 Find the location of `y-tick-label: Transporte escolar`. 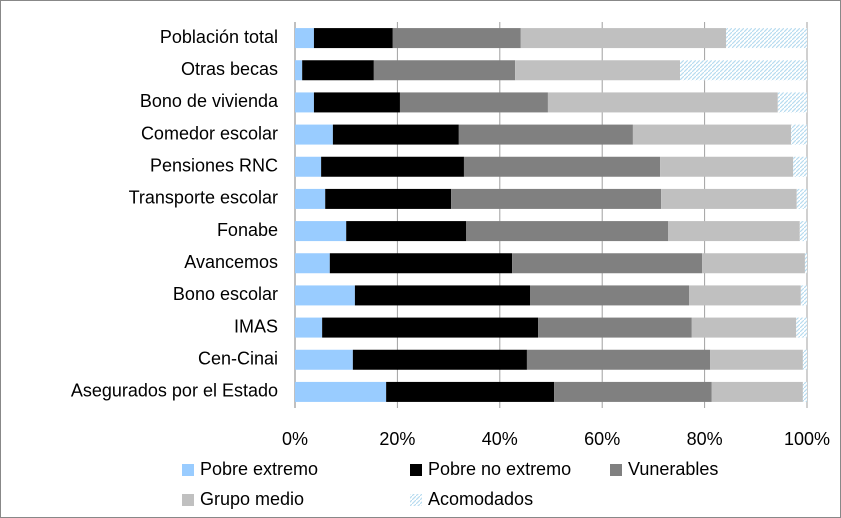

y-tick-label: Transporte escolar is located at coordinates (203, 198).